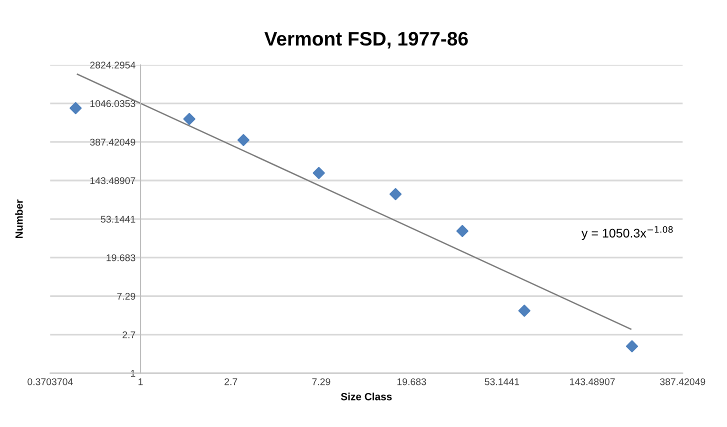 Image resolution: width=727 pixels, height=427 pixels. I want to click on y-tick-label: 143.48907, so click(113, 180).